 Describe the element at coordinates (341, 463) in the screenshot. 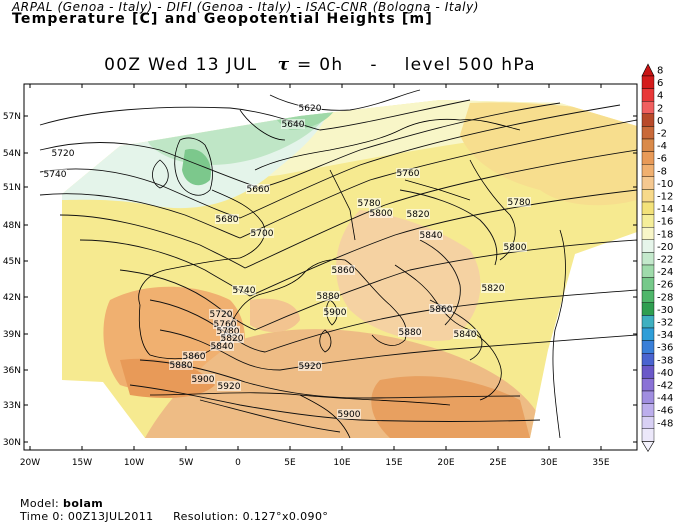

I see `lon-tick-label: 10E` at that location.